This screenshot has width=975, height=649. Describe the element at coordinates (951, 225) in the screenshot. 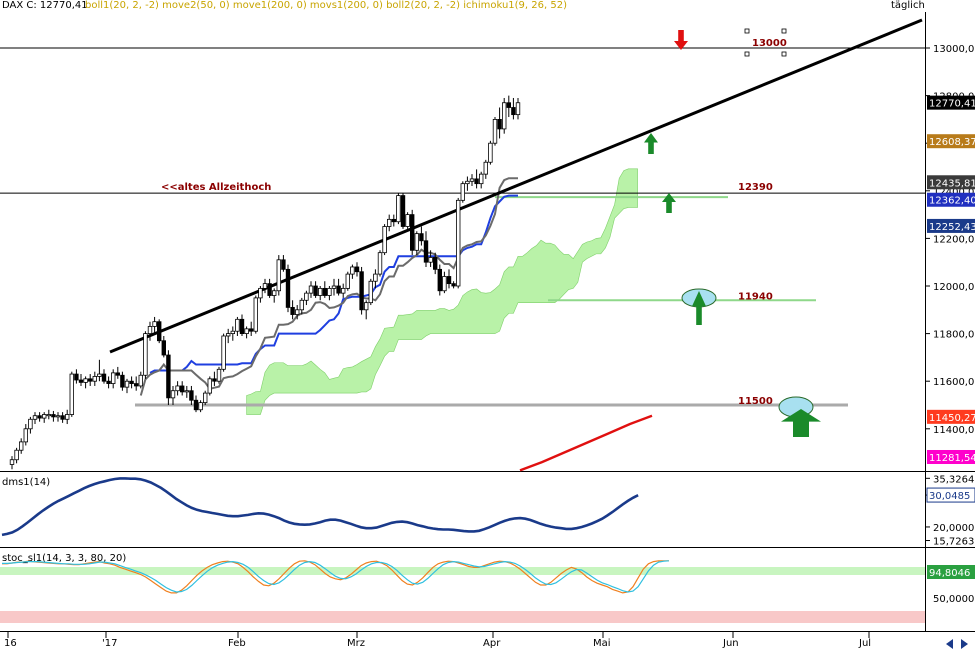

I see `price-badge-kijun` at that location.